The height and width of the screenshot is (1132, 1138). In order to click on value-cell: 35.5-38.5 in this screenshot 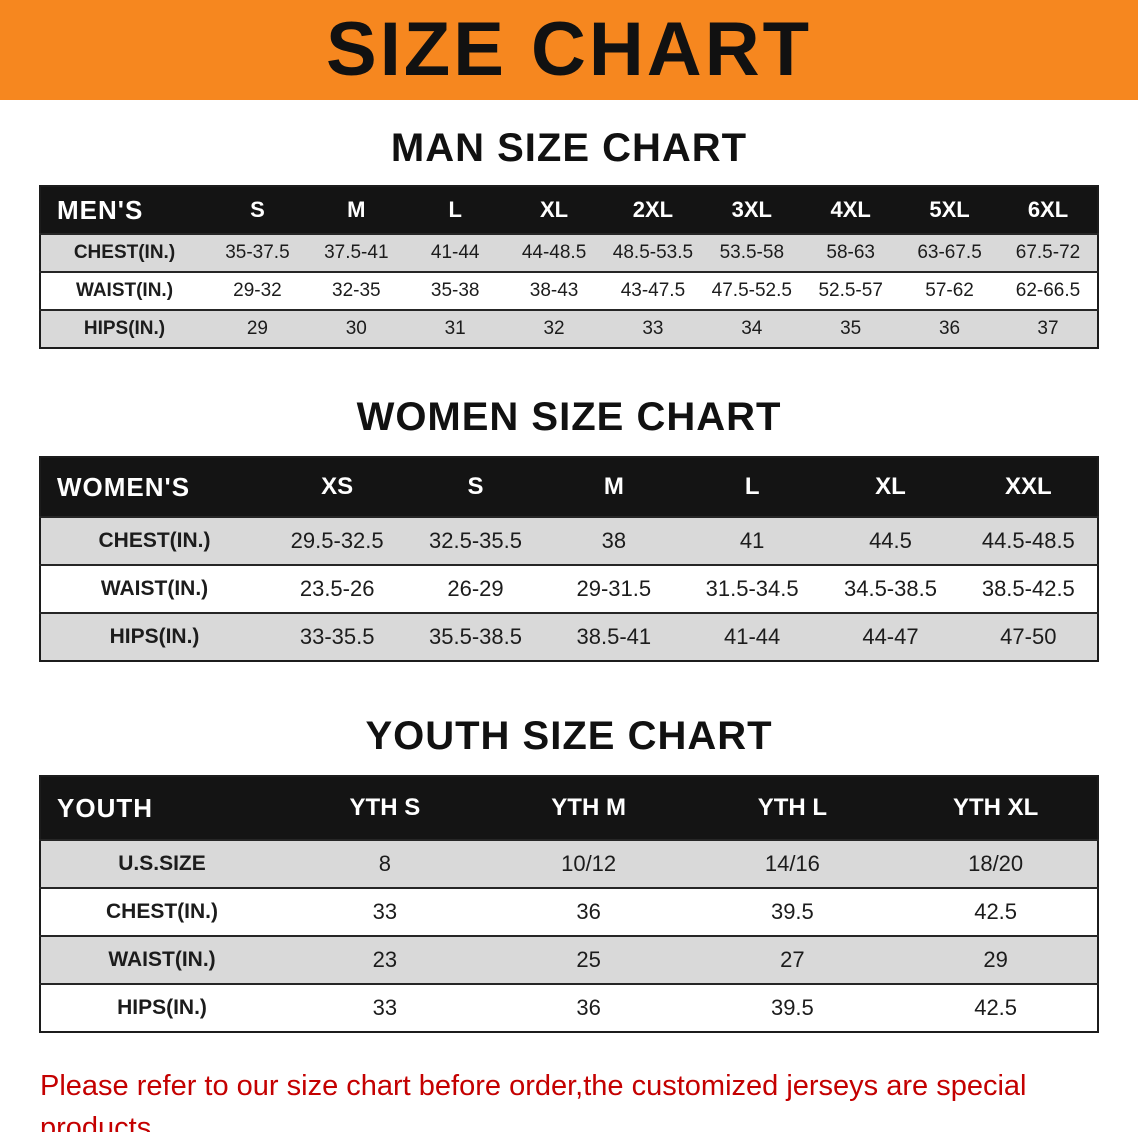, I will do `click(475, 636)`.